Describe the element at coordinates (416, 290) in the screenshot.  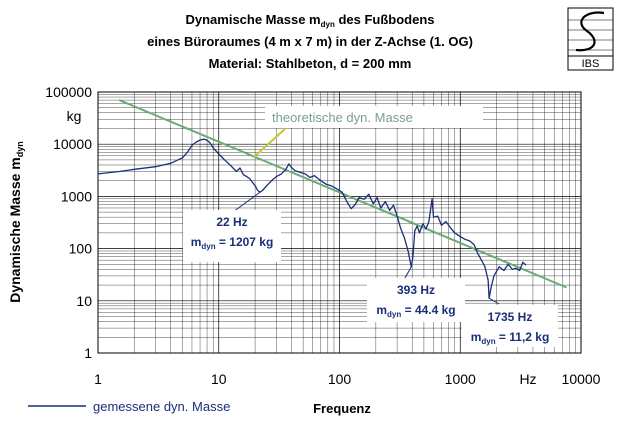
I see `annotation-frequency: 393 Hz` at that location.